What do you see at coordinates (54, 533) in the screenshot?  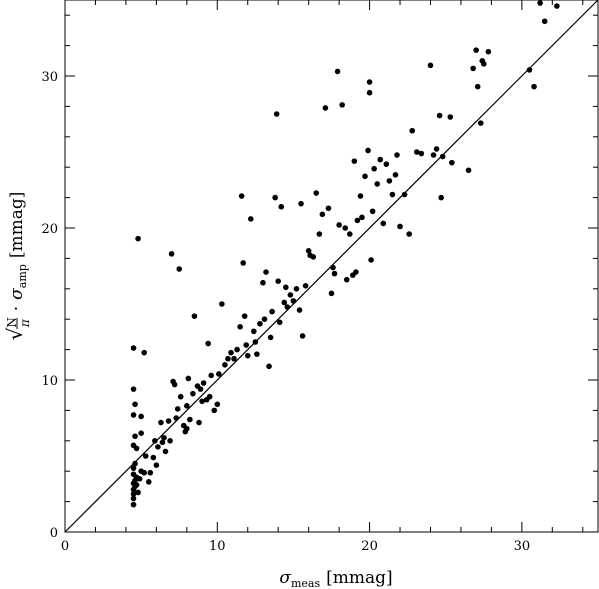 I see `y-tick-label: 0` at bounding box center [54, 533].